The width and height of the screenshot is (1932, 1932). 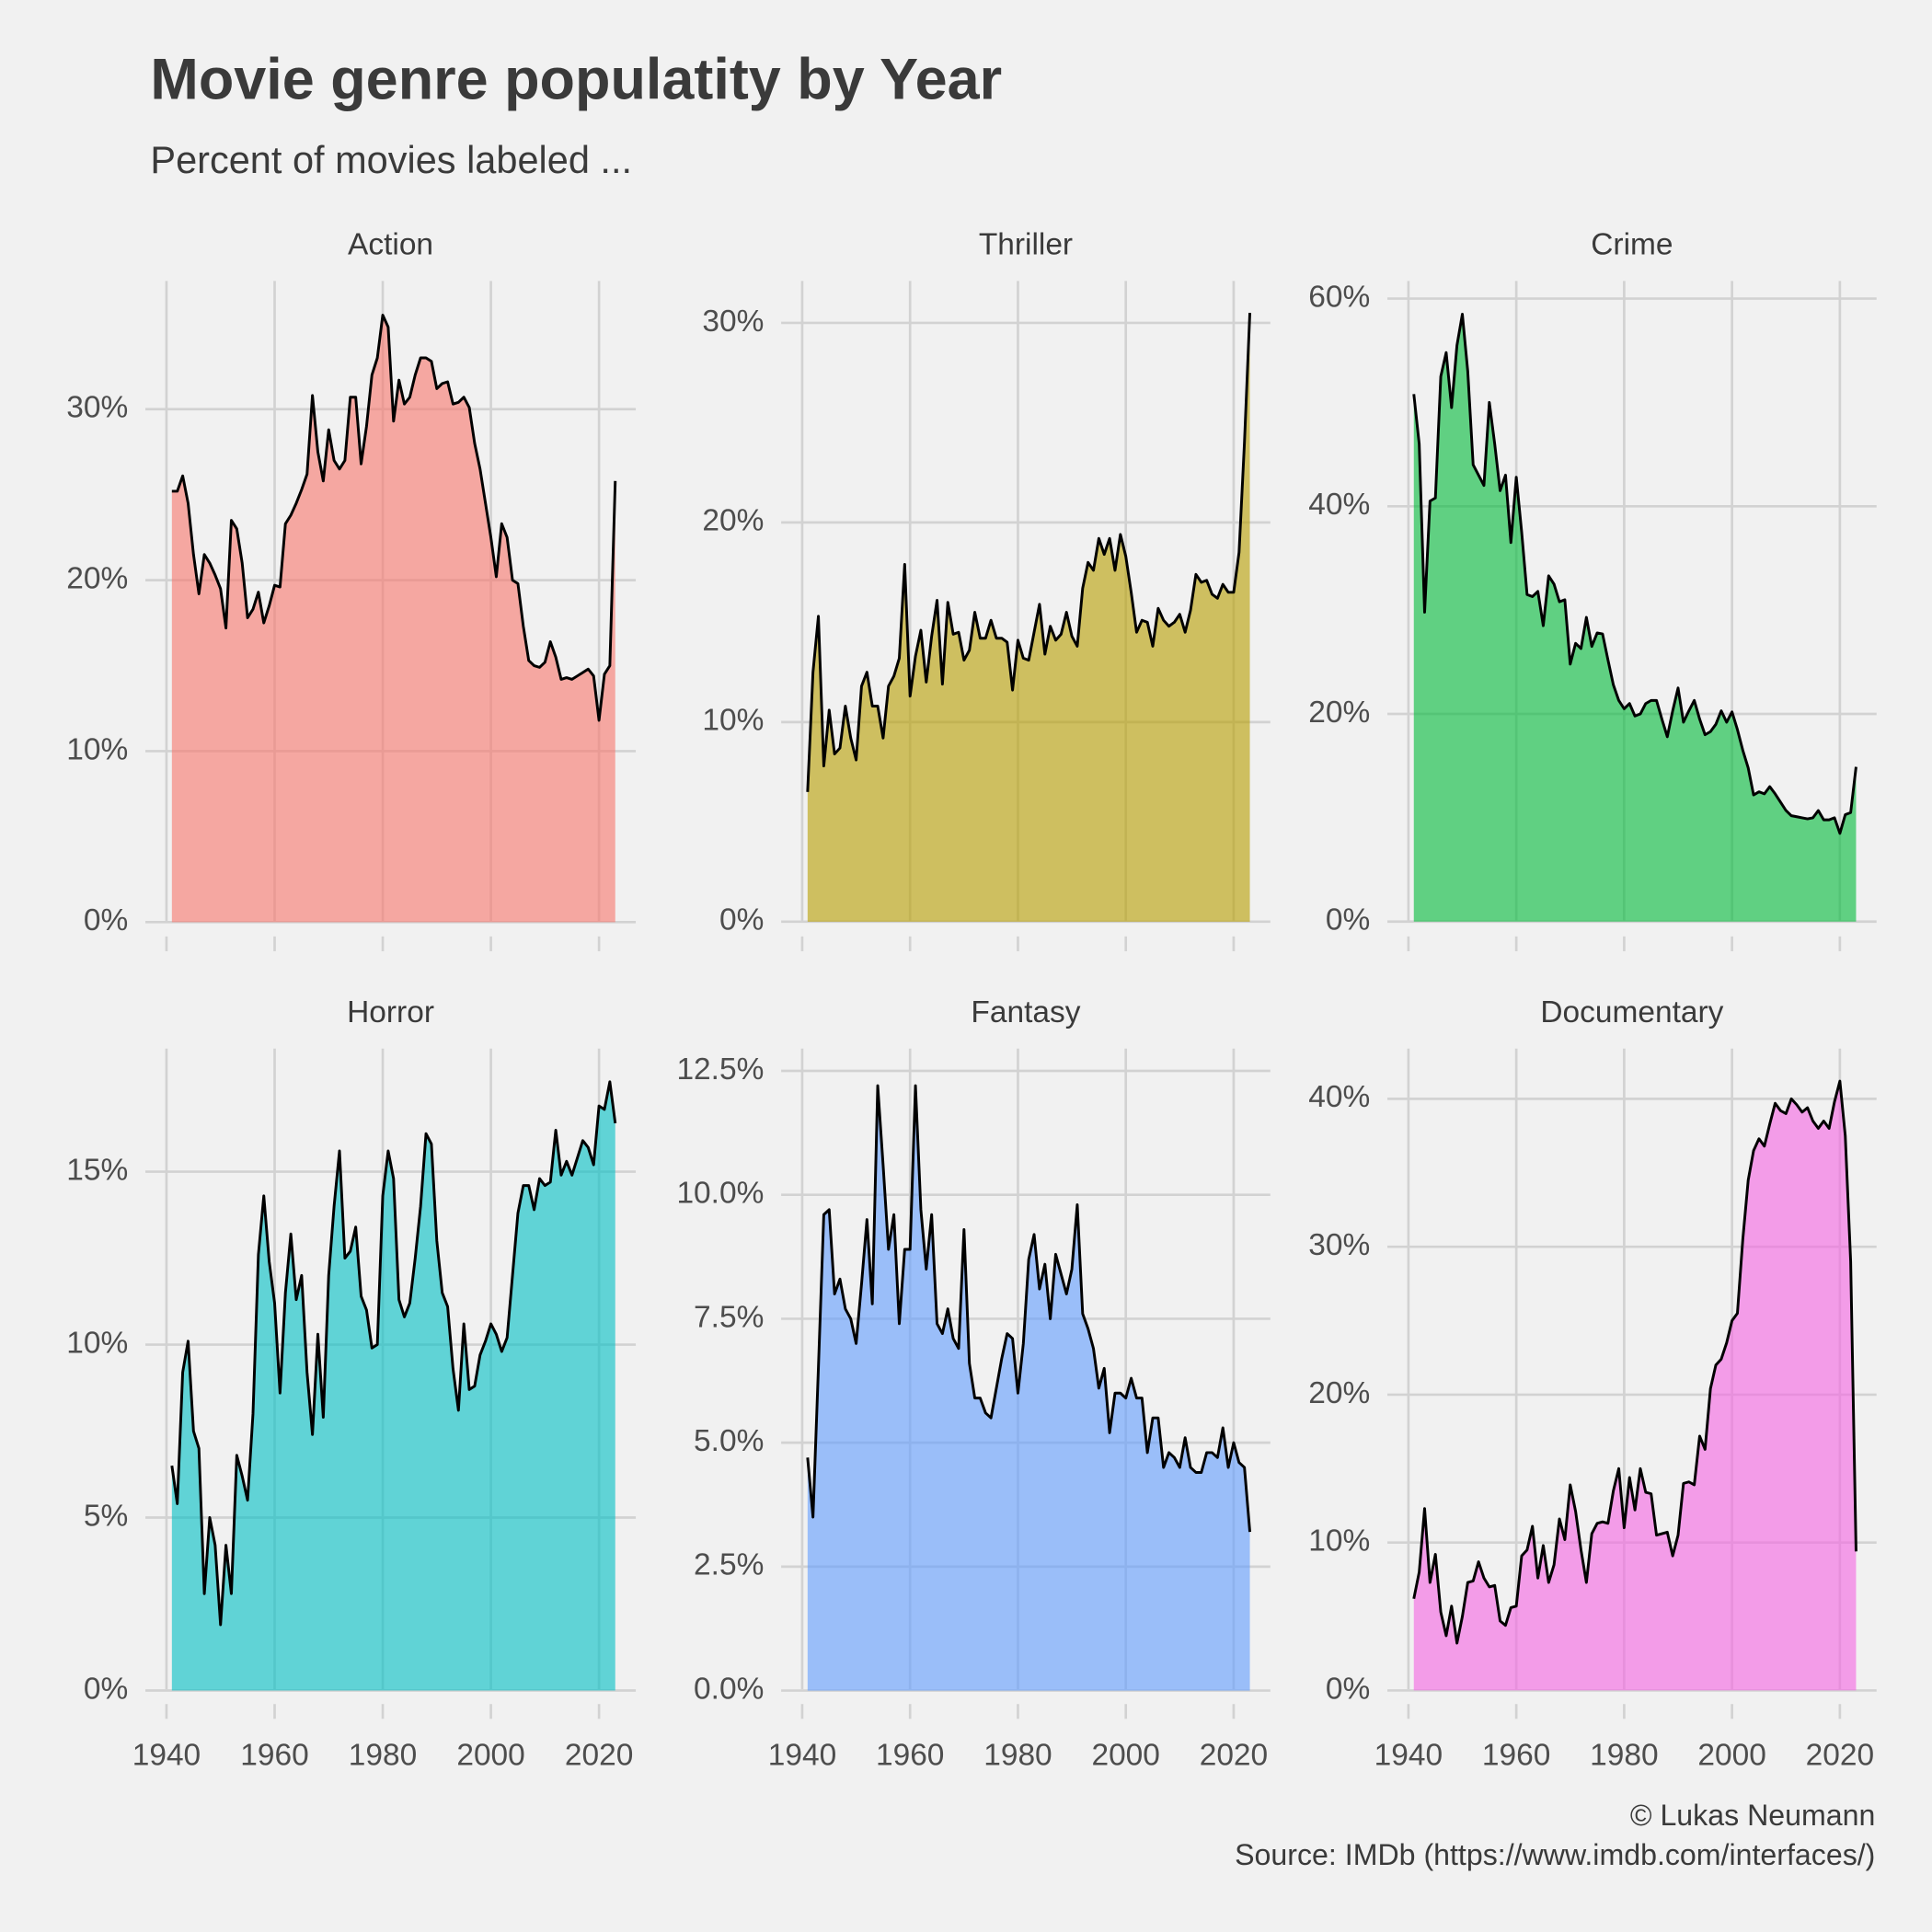 I want to click on caption: © Lukas Neumann, so click(x=1753, y=1815).